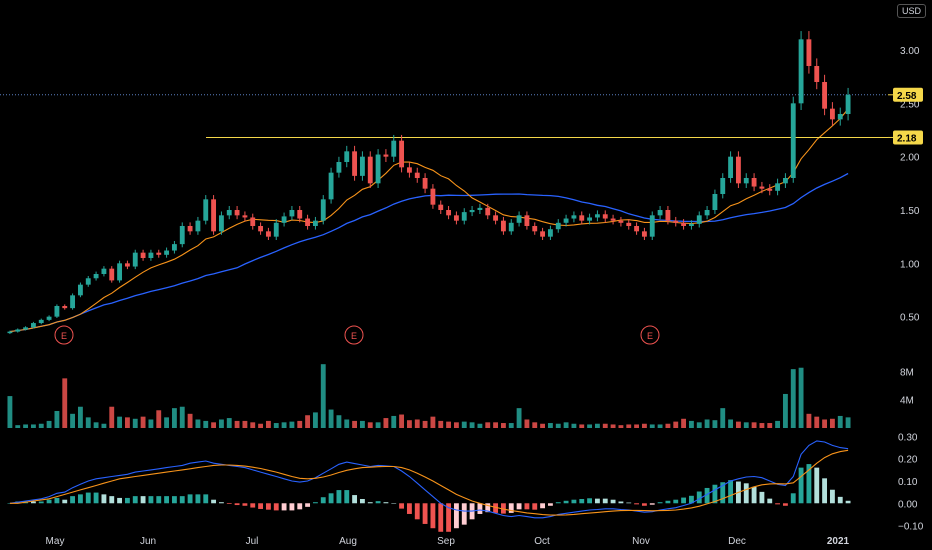 Image resolution: width=932 pixels, height=550 pixels. I want to click on time-axis-label: Dec, so click(737, 541).